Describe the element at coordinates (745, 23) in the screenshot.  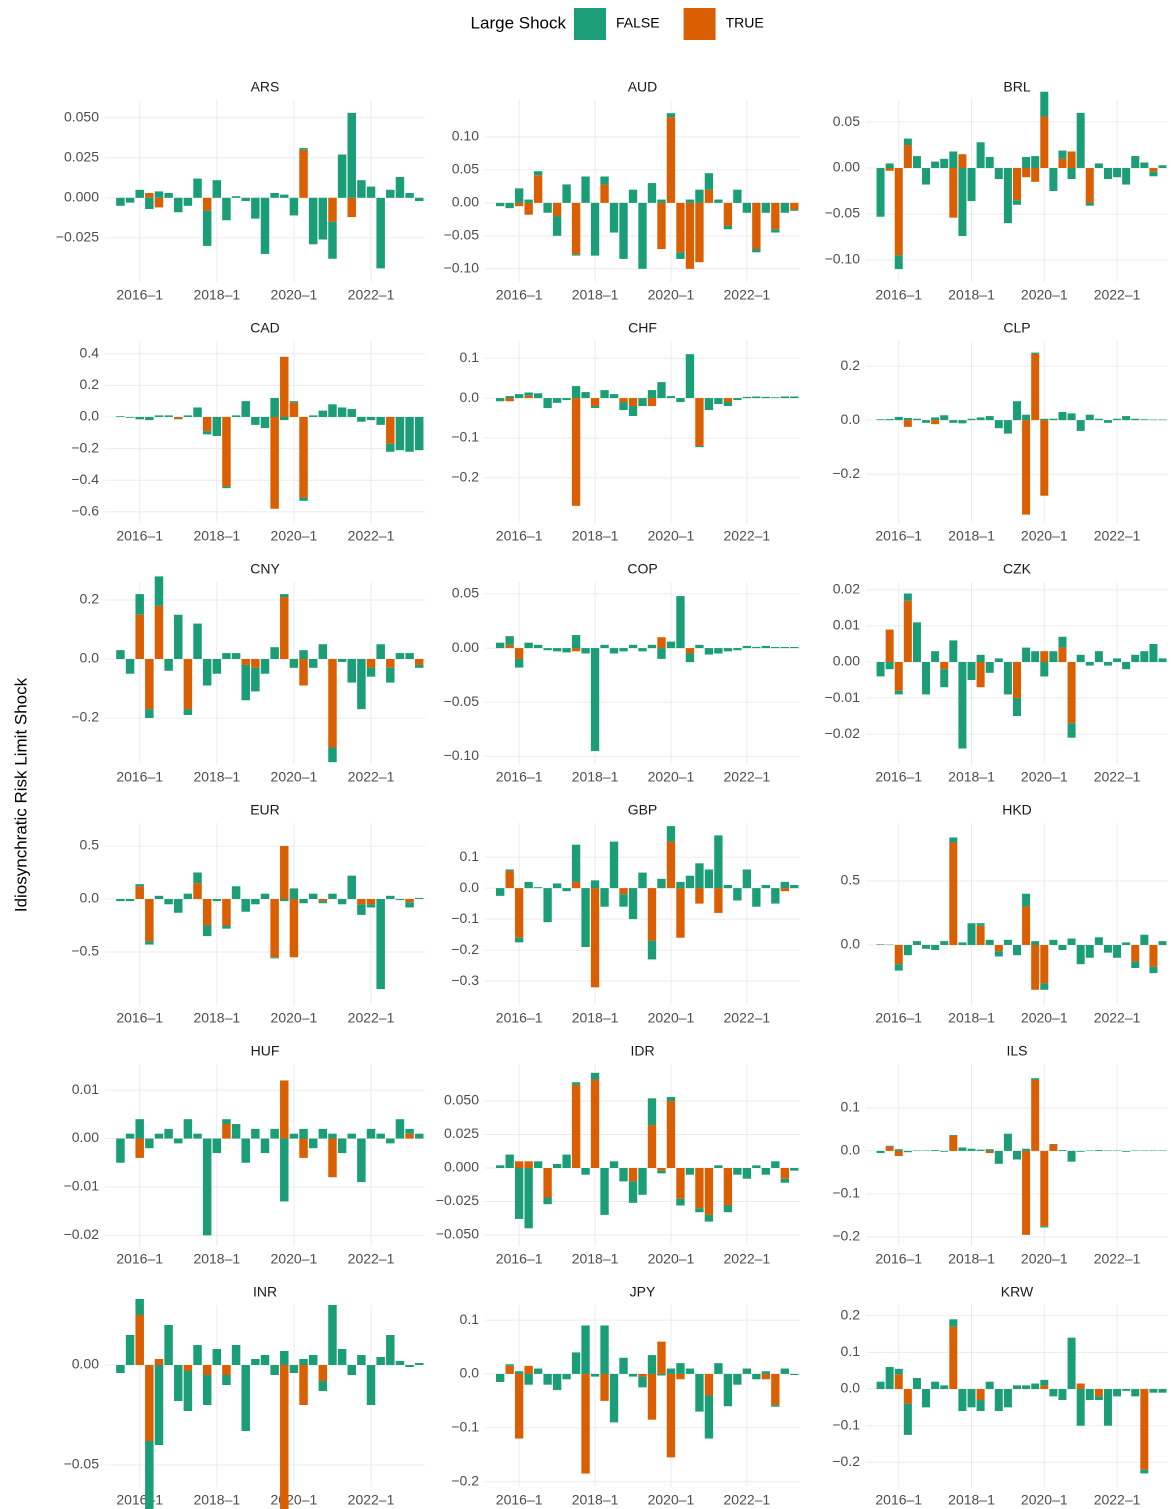
I see `legend-item: TRUE` at that location.